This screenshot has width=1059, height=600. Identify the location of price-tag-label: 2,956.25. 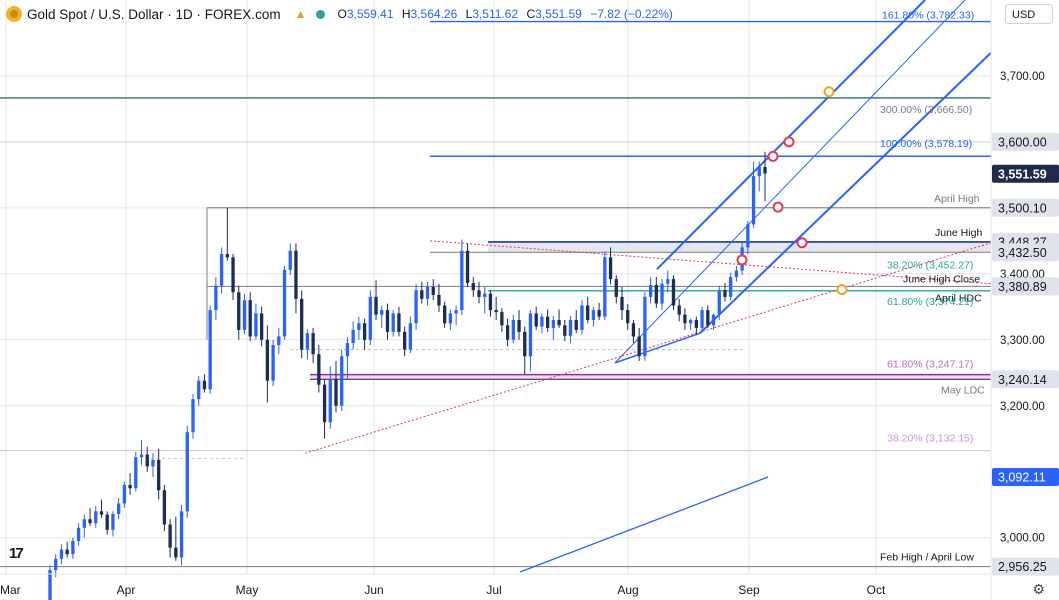
(1022, 567).